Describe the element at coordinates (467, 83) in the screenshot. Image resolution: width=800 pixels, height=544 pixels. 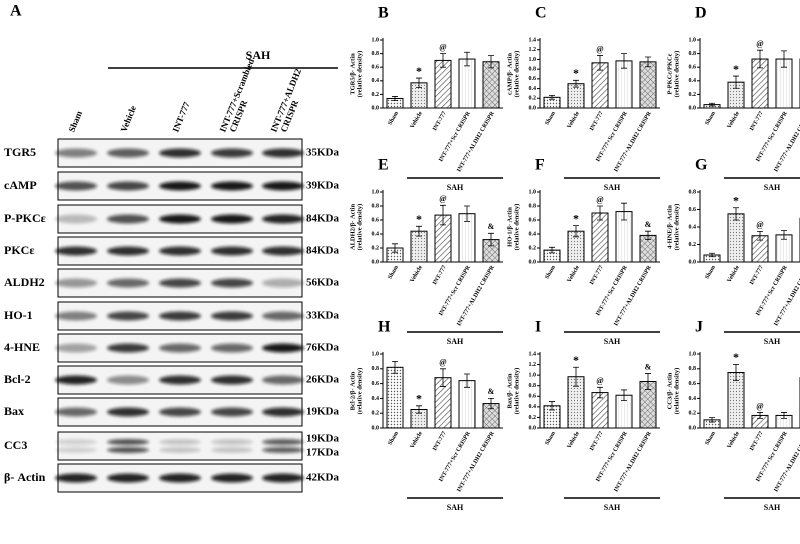
I see `bar` at that location.